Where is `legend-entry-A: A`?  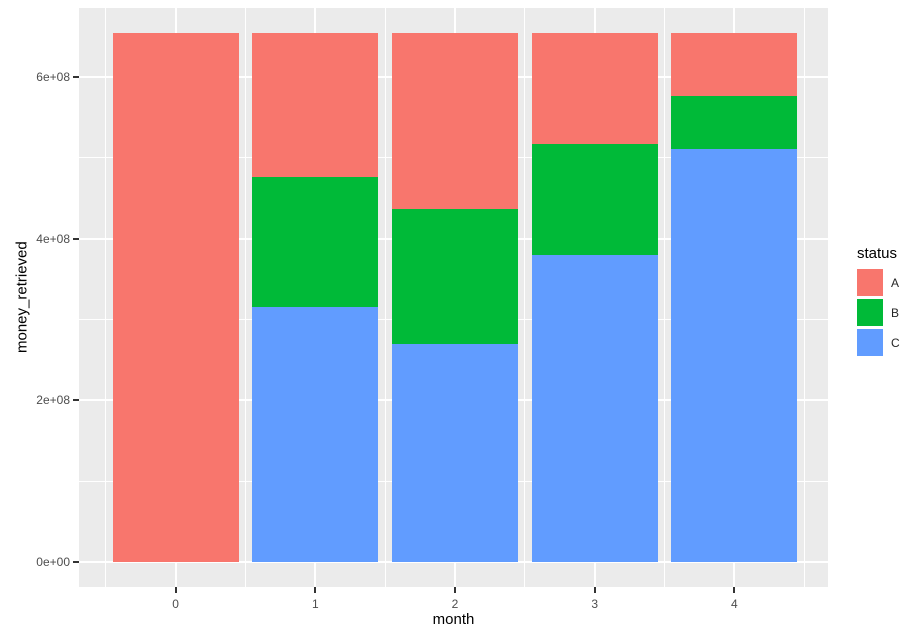 legend-entry-A: A is located at coordinates (878, 282).